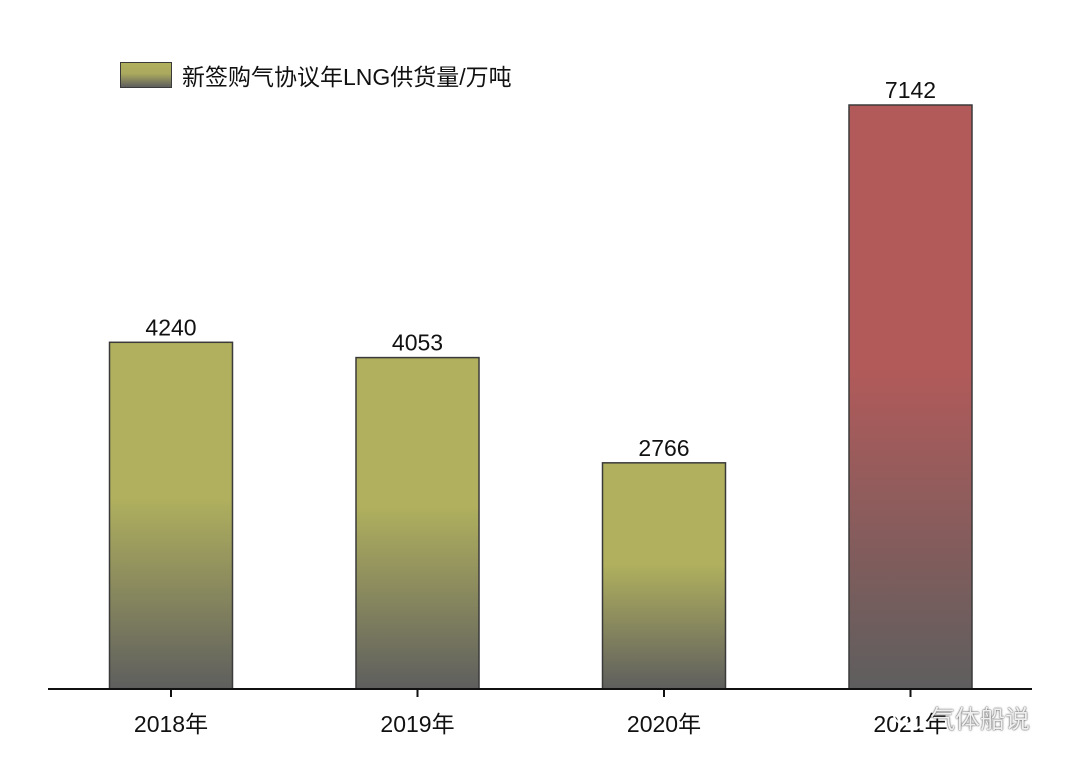 This screenshot has width=1080, height=769. What do you see at coordinates (417, 523) in the screenshot?
I see `bar-2019年` at bounding box center [417, 523].